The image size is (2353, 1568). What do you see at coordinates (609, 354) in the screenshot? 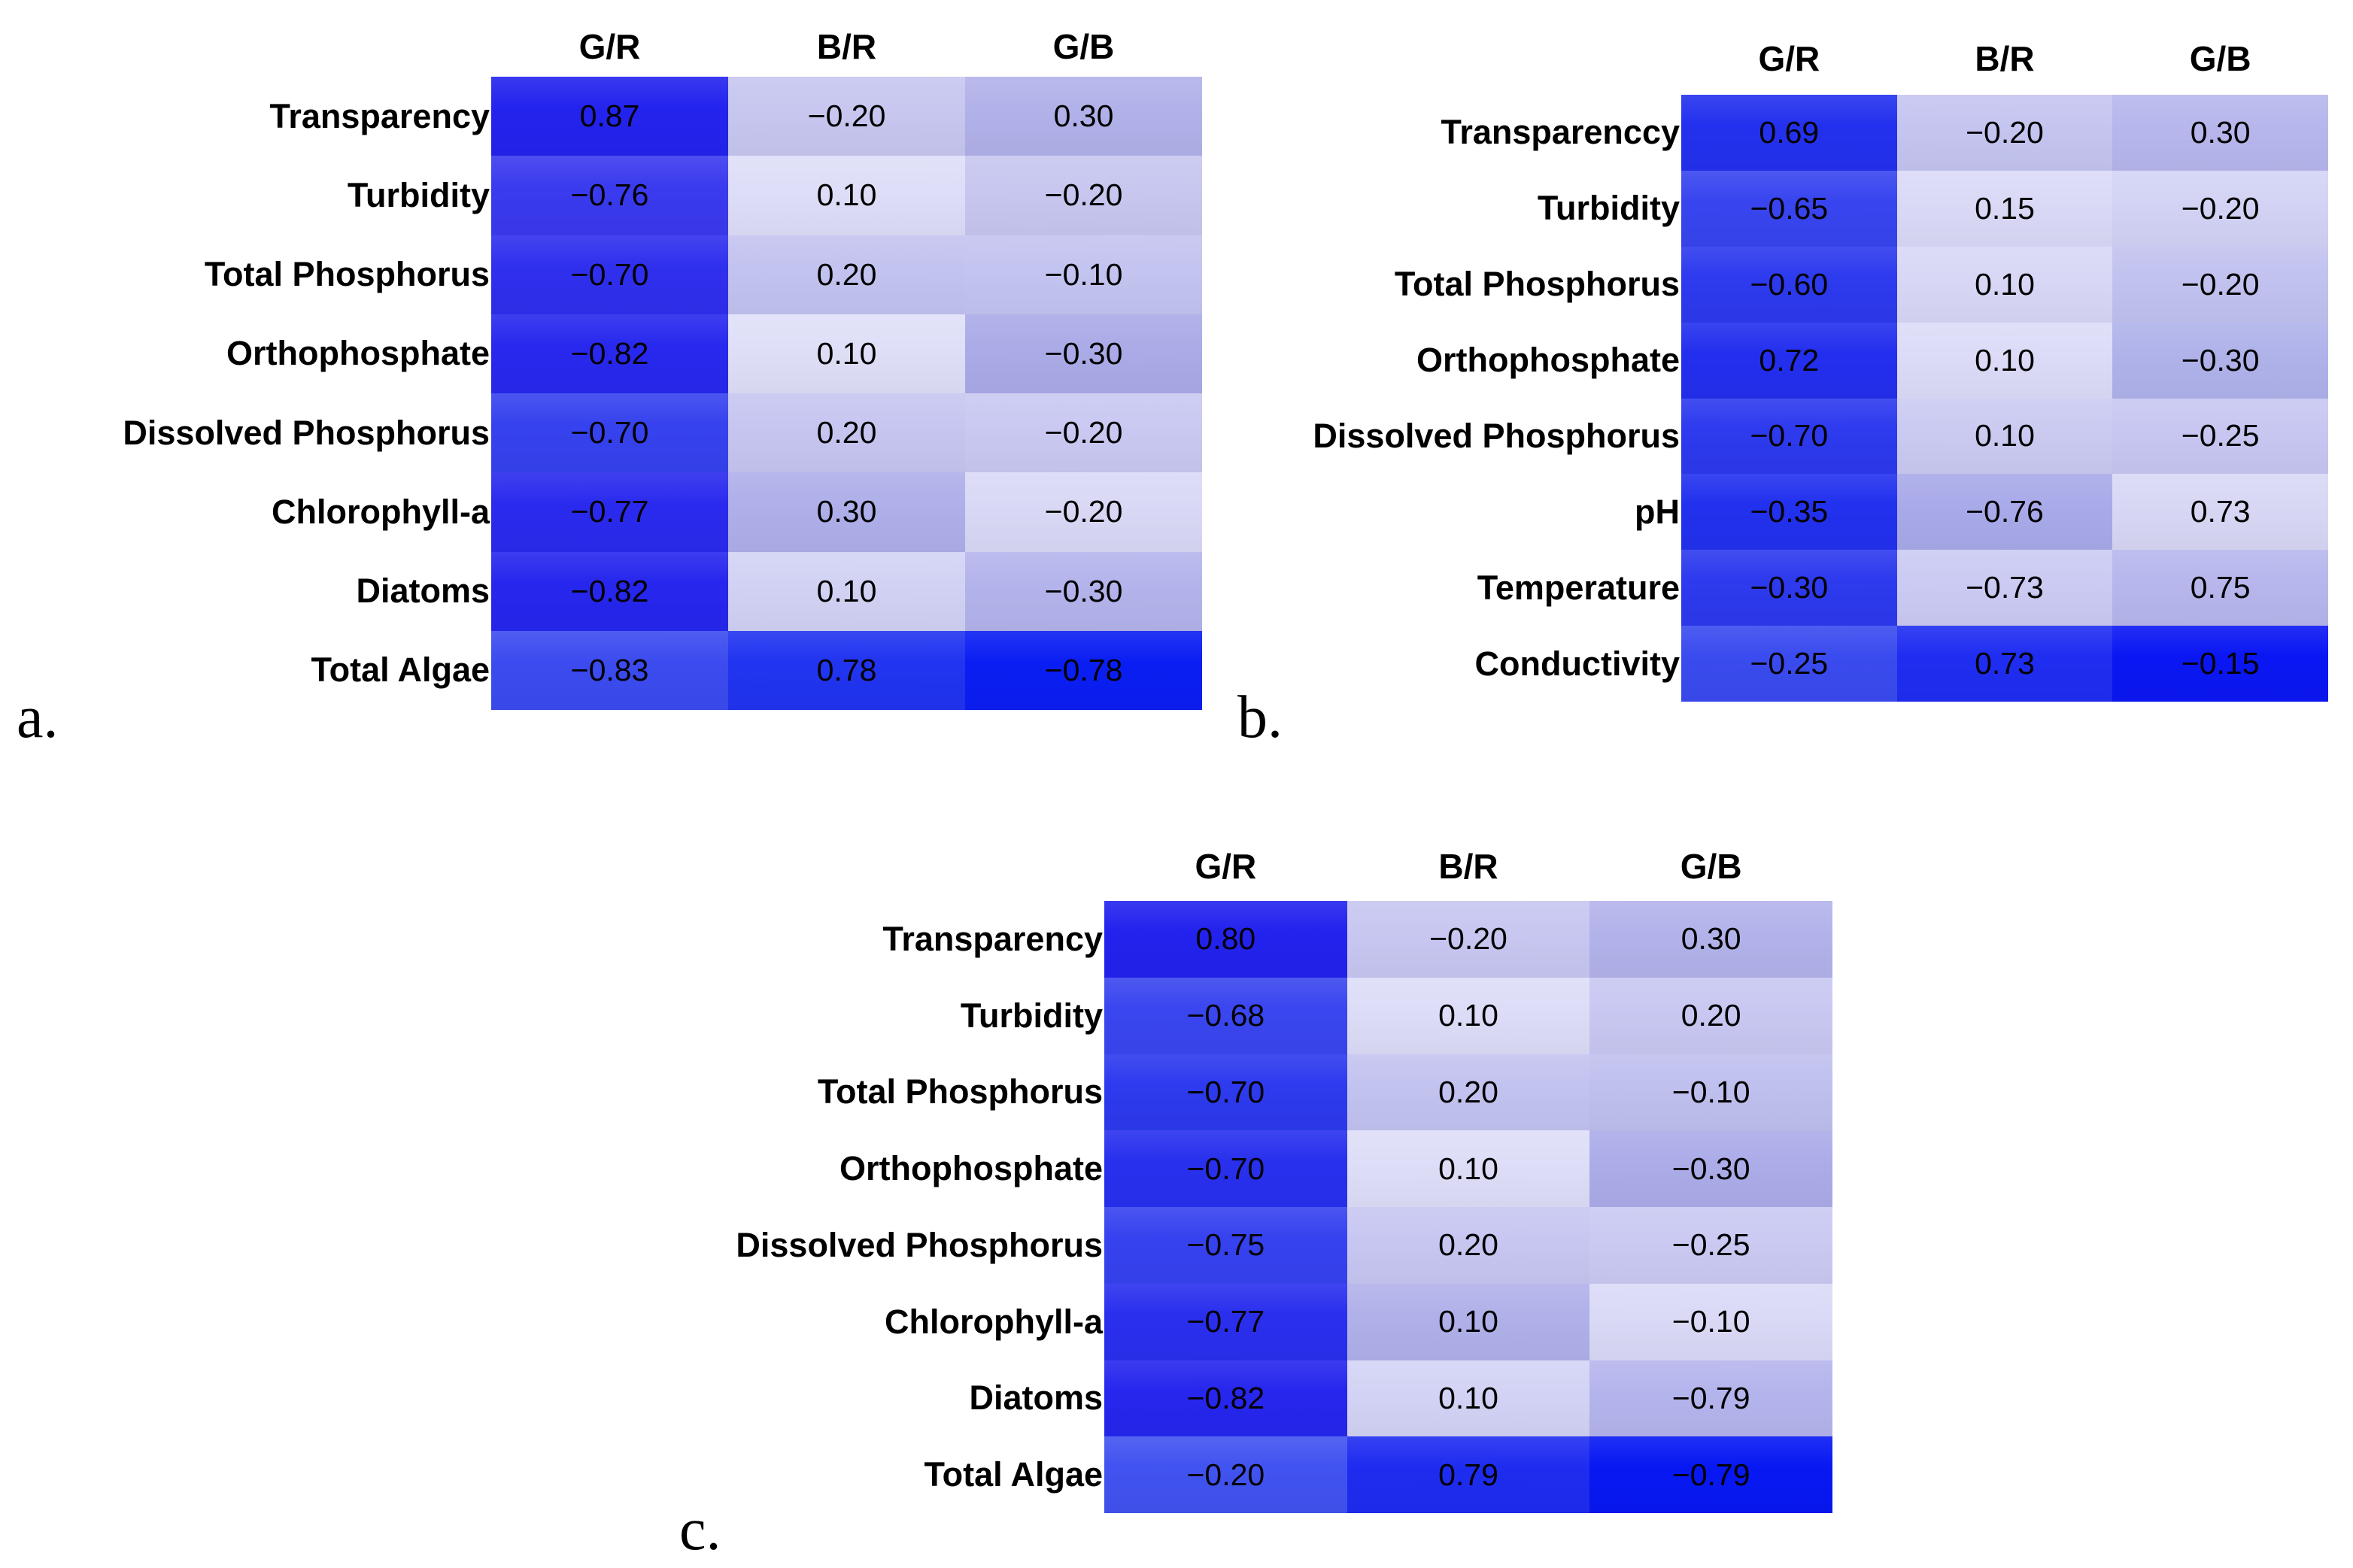
I see `cell-orthophosphate-g-r: −0.82` at bounding box center [609, 354].